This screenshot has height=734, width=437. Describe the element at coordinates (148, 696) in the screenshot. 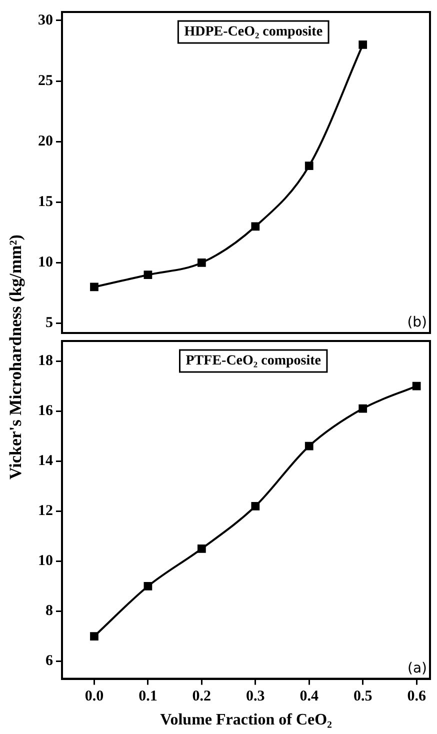

I see `x-tick-label: 0.1` at that location.